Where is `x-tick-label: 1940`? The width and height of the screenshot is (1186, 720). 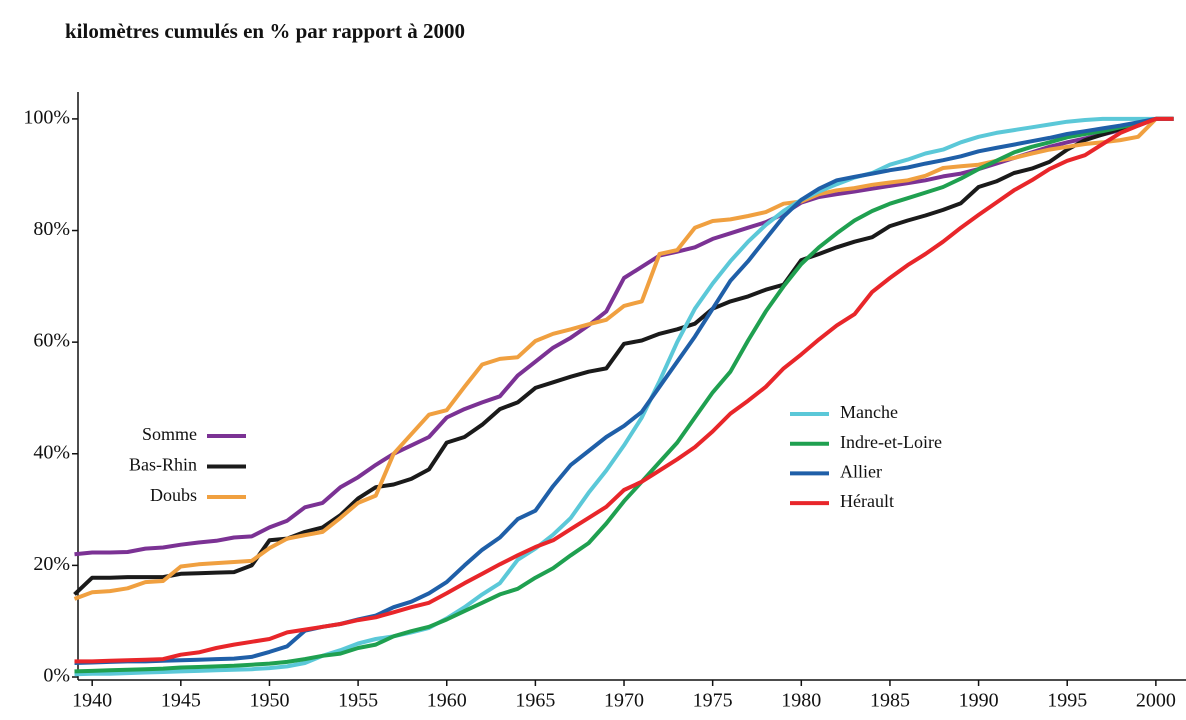 x-tick-label: 1940 is located at coordinates (92, 701).